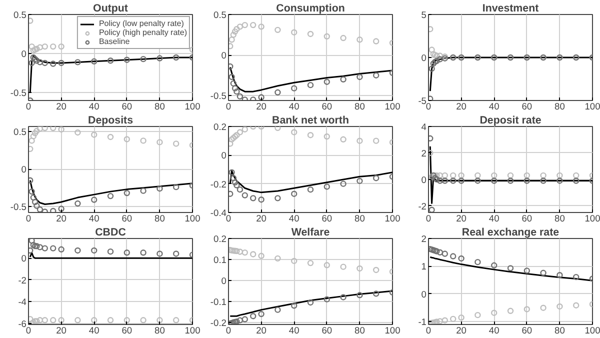 The width and height of the screenshot is (600, 338). I want to click on y-tick-label: -0.4, so click(218, 213).